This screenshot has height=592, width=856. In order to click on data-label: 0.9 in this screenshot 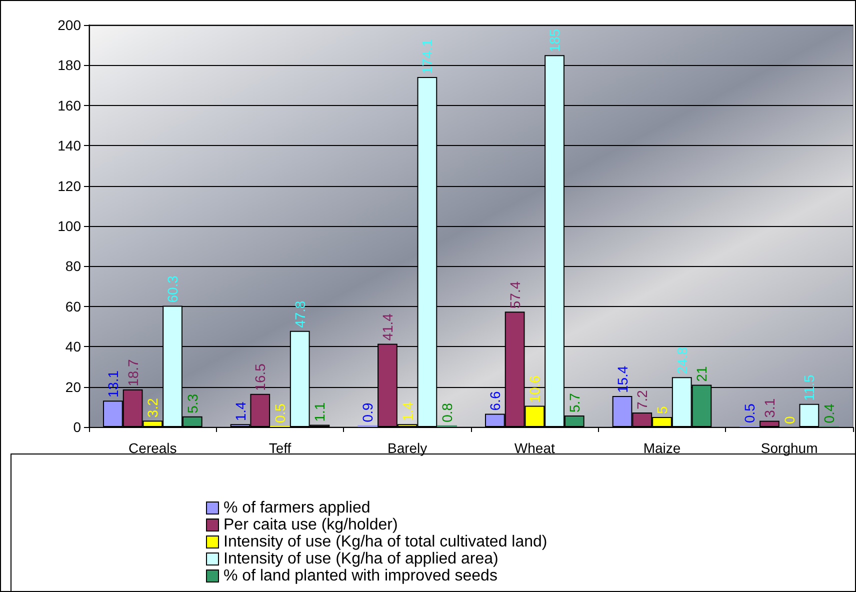, I will do `click(368, 412)`.